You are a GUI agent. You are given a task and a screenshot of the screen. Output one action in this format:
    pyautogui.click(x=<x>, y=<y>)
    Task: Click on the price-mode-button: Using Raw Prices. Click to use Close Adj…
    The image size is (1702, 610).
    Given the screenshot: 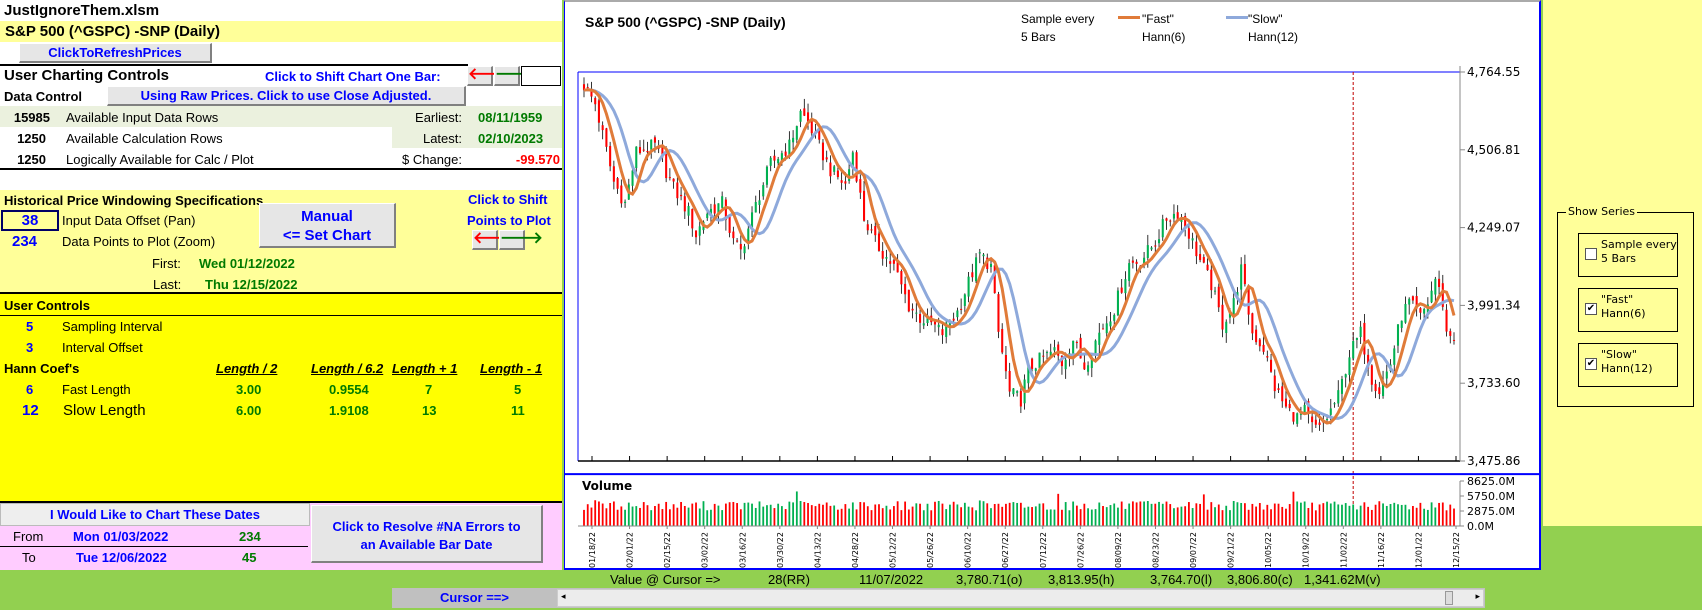 What is the action you would take?
    pyautogui.click(x=286, y=96)
    